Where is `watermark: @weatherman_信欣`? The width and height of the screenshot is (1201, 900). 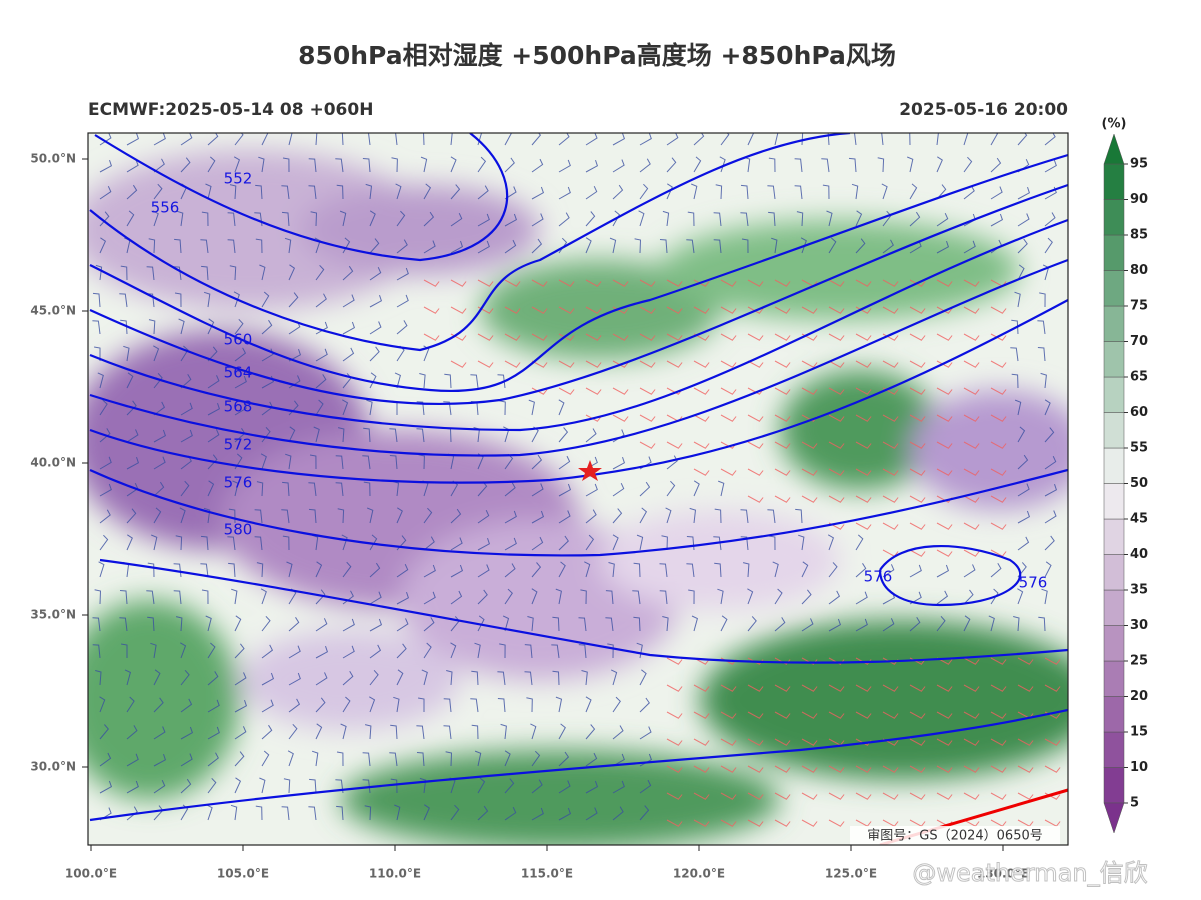 watermark: @weatherman_信欣 is located at coordinates (1029, 873).